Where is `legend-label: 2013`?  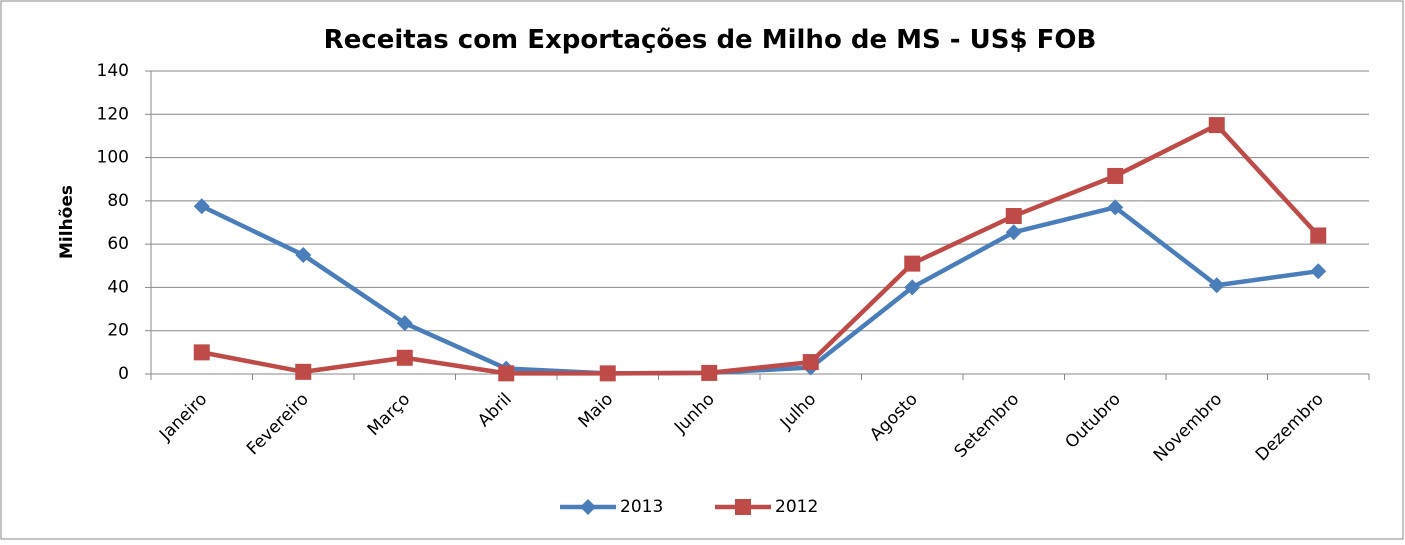 legend-label: 2013 is located at coordinates (641, 507).